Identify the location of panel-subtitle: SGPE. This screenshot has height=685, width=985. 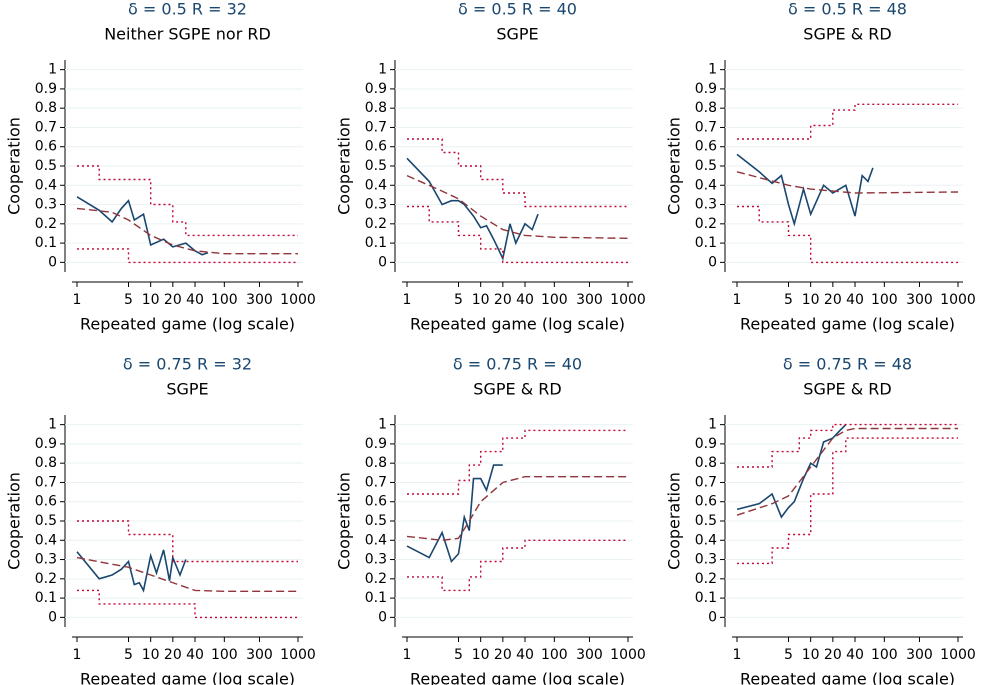
(517, 34).